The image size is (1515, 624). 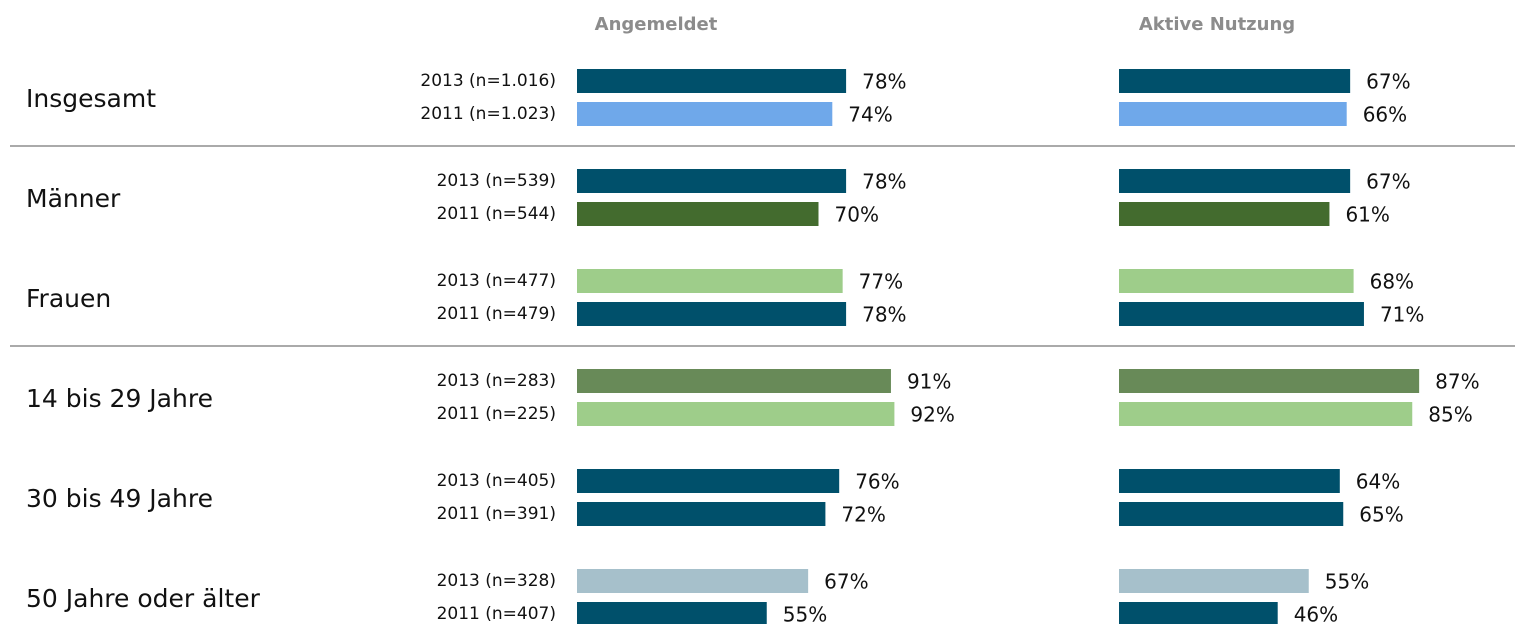 What do you see at coordinates (863, 515) in the screenshot?
I see `value-label: 72%` at bounding box center [863, 515].